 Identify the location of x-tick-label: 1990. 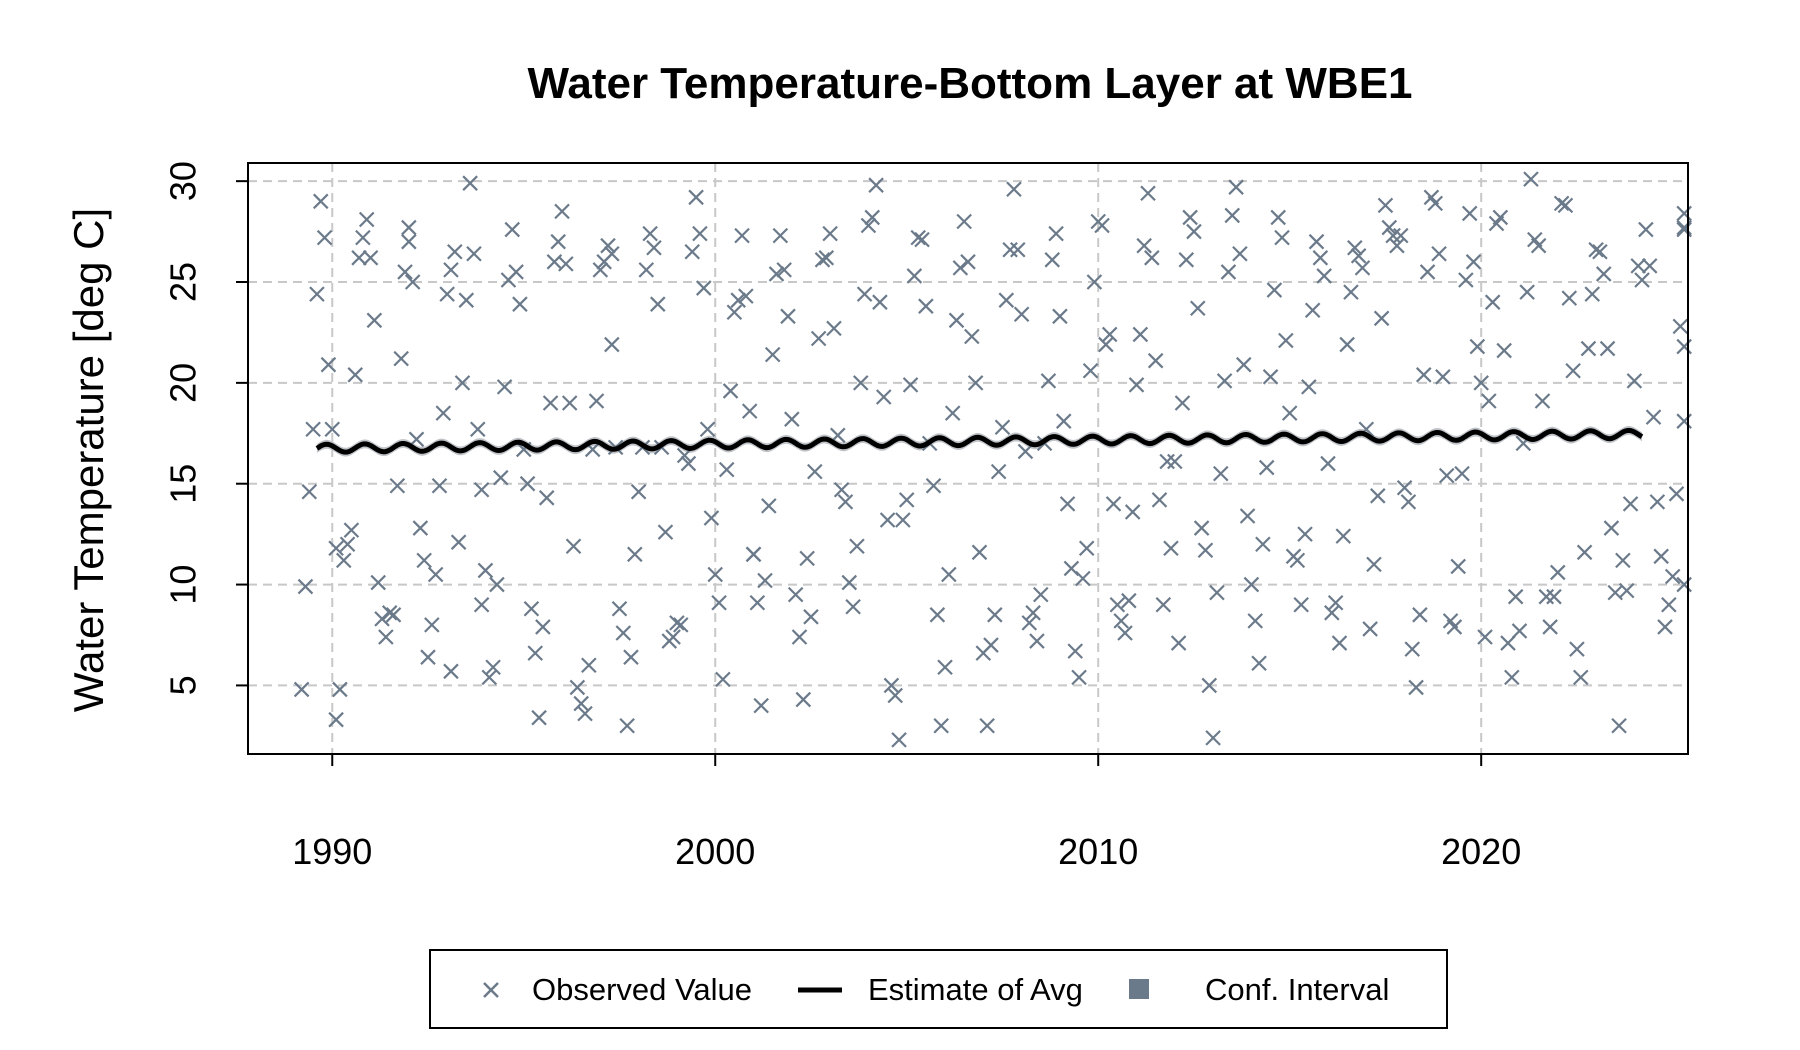
(332, 851).